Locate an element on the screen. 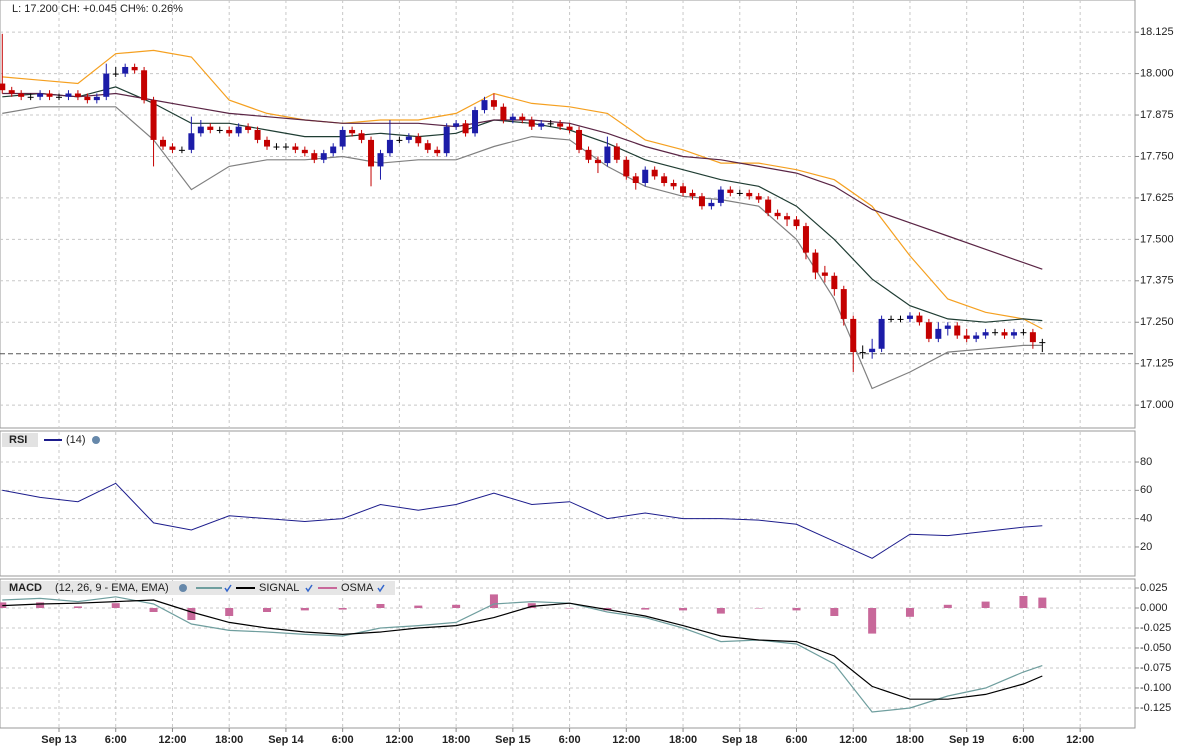 The image size is (1186, 748). macd-legend: MACD (12, 26, 9 - EMA, EMA) SIGNAL OSMA is located at coordinates (198, 588).